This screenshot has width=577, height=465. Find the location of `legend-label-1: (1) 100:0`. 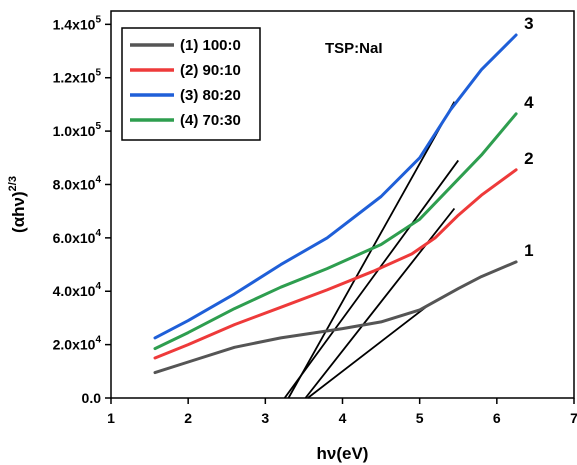

legend-label-1: (1) 100:0 is located at coordinates (210, 45).